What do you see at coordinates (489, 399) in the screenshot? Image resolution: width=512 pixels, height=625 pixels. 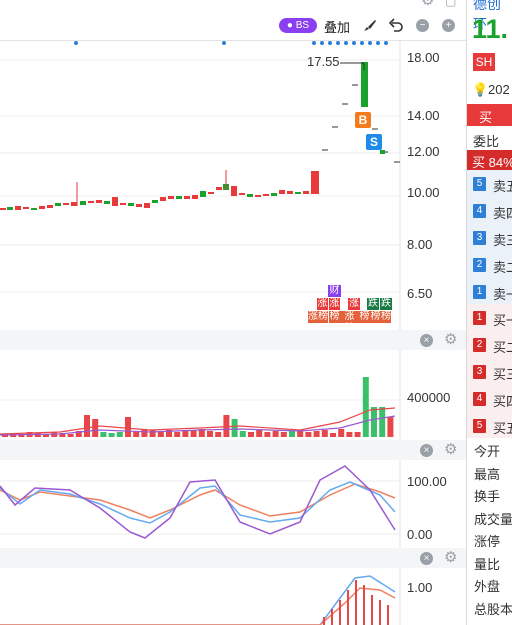 I see `buy-row: 4 买四` at bounding box center [489, 399].